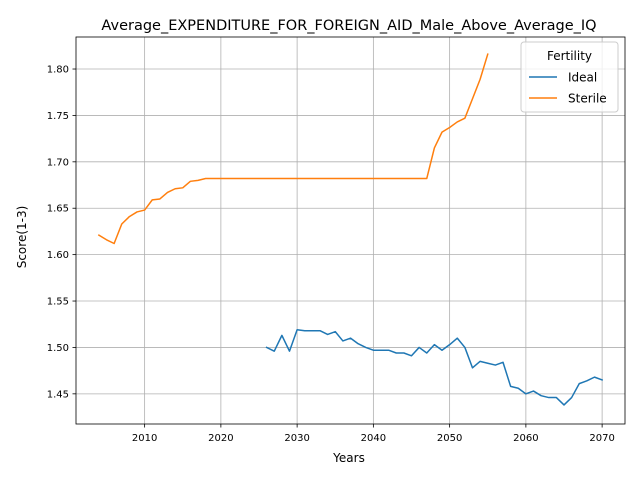 The width and height of the screenshot is (640, 480). What do you see at coordinates (220, 438) in the screenshot?
I see `x-tick-label: 2020` at bounding box center [220, 438].